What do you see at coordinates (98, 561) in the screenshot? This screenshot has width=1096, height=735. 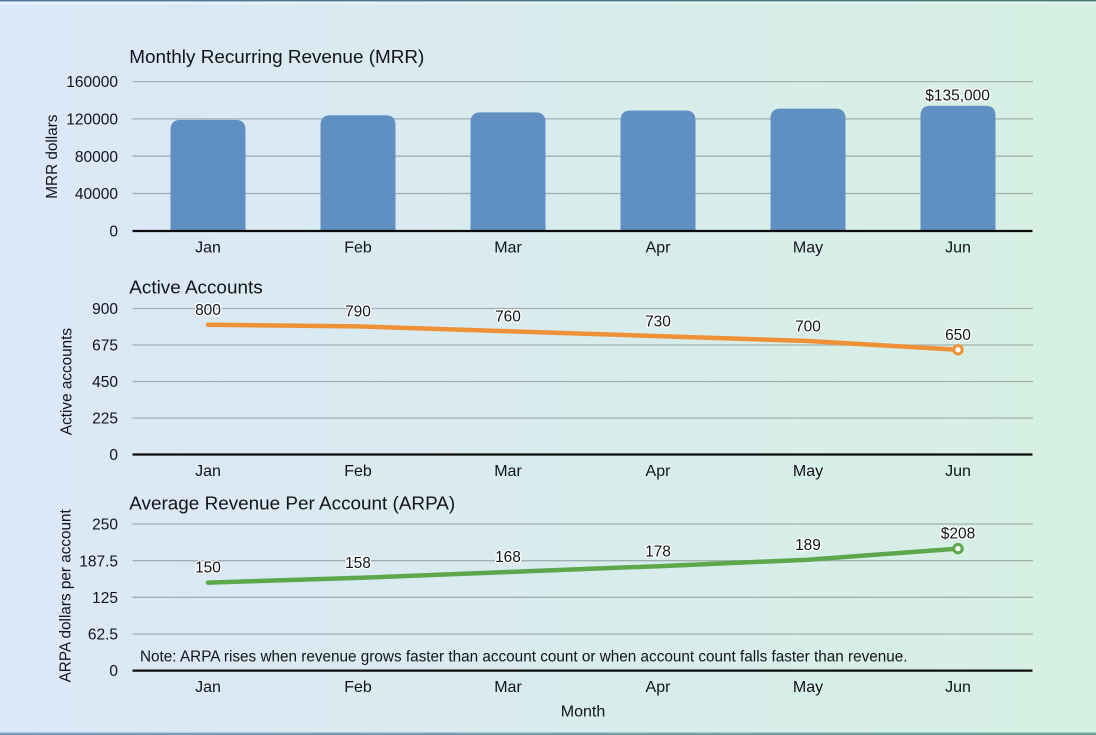 I see `svg-text: 187.5` at bounding box center [98, 561].